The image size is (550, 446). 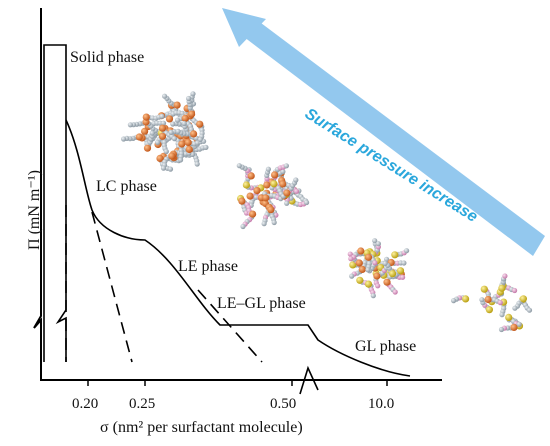 What do you see at coordinates (55, 203) in the screenshot?
I see `solid-phase-curve` at bounding box center [55, 203].